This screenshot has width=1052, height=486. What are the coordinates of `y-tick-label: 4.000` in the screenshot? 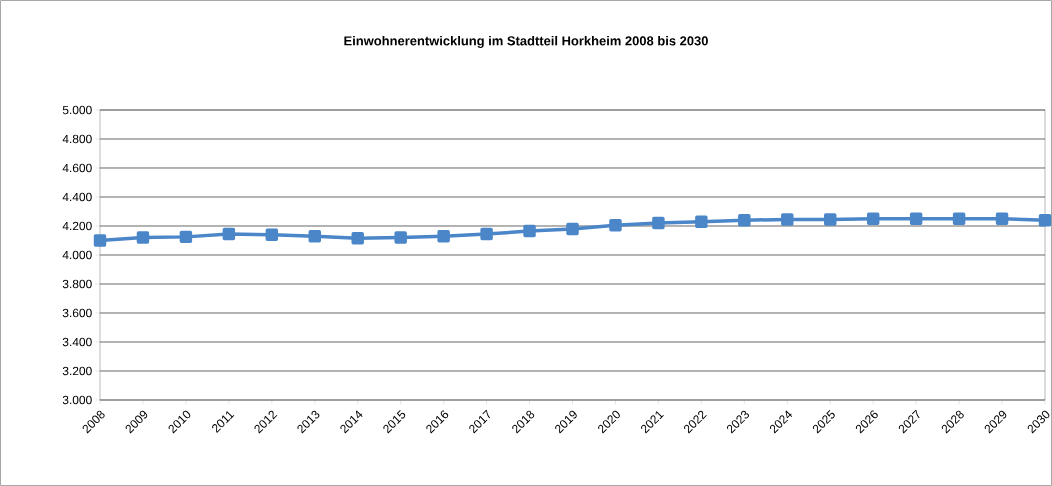 It's located at (77, 255).